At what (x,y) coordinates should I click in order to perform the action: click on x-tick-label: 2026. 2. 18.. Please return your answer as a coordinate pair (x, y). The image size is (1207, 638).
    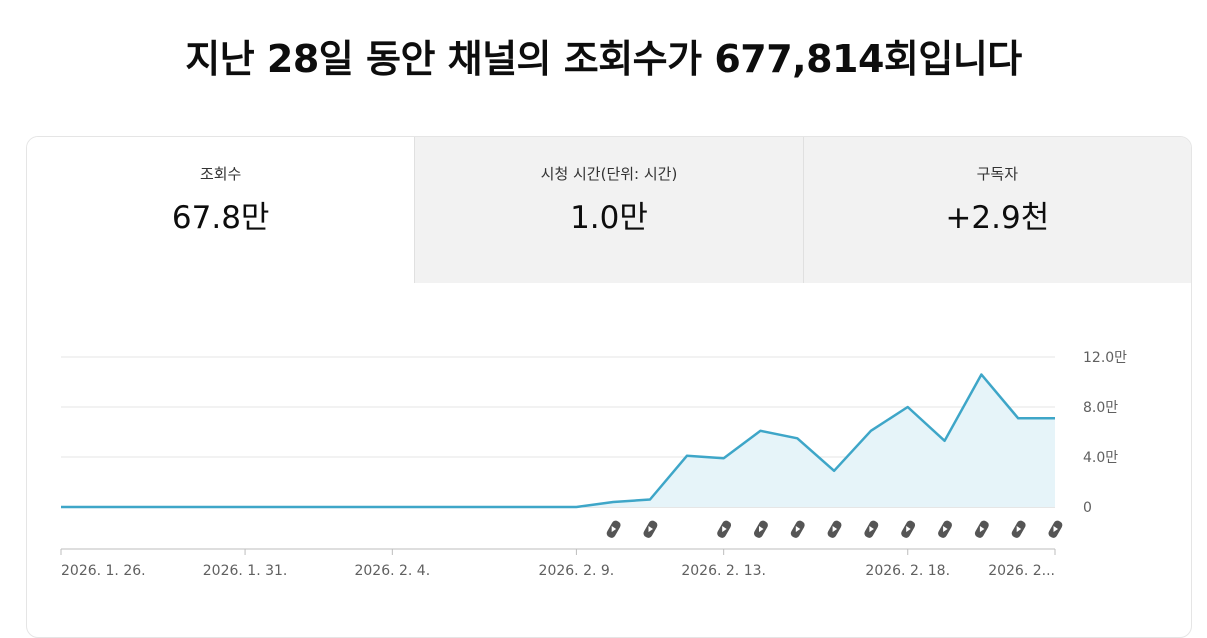
    Looking at the image, I should click on (907, 571).